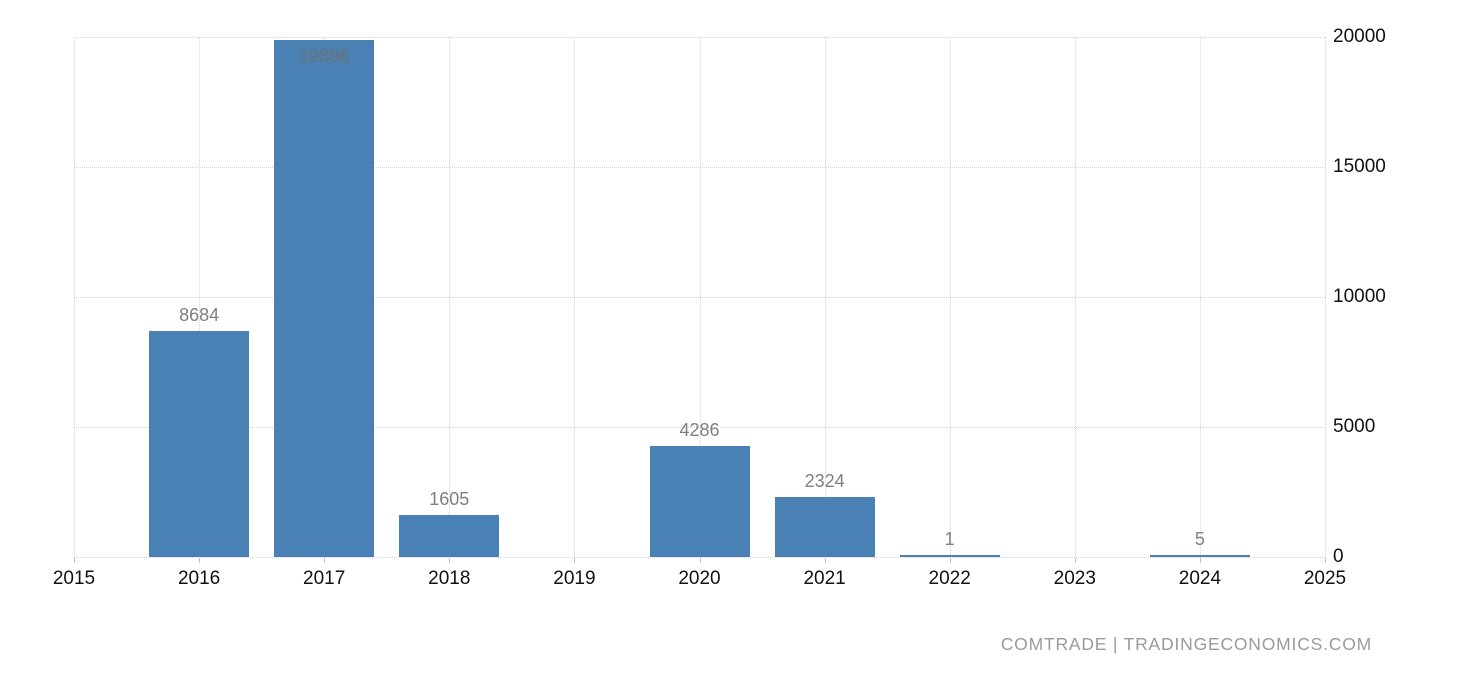  I want to click on bar-value-label-2018: 1605, so click(449, 499).